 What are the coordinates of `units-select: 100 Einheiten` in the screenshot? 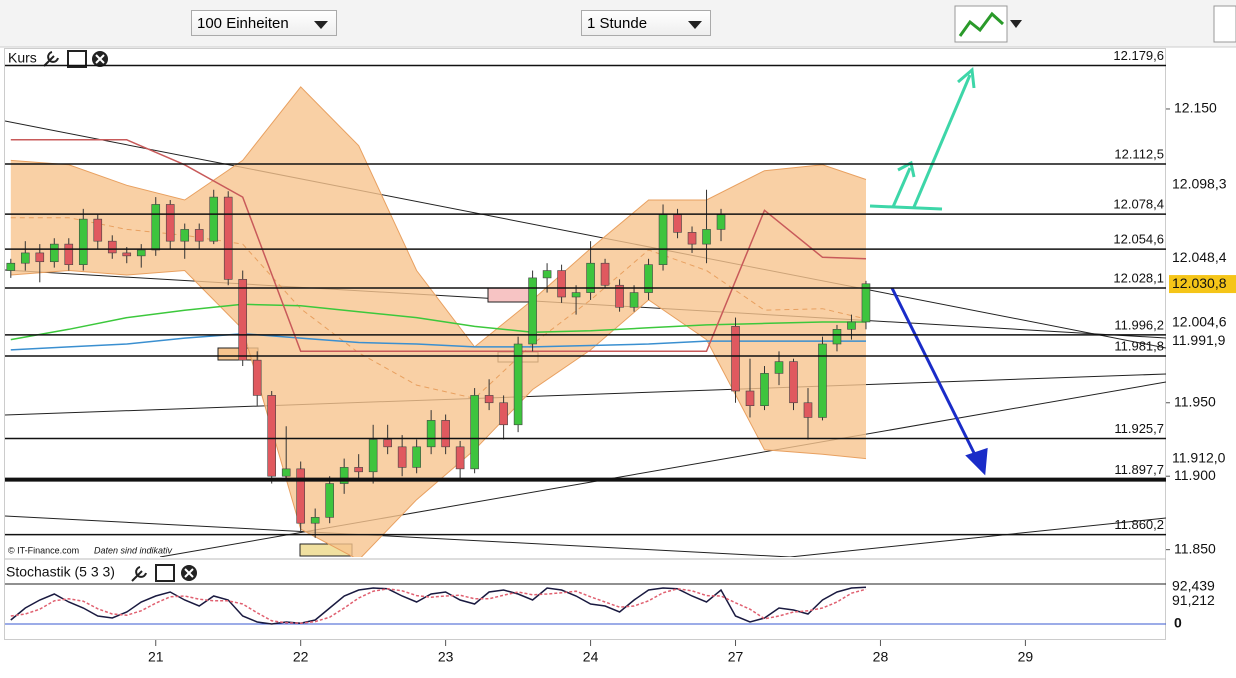 It's located at (264, 23).